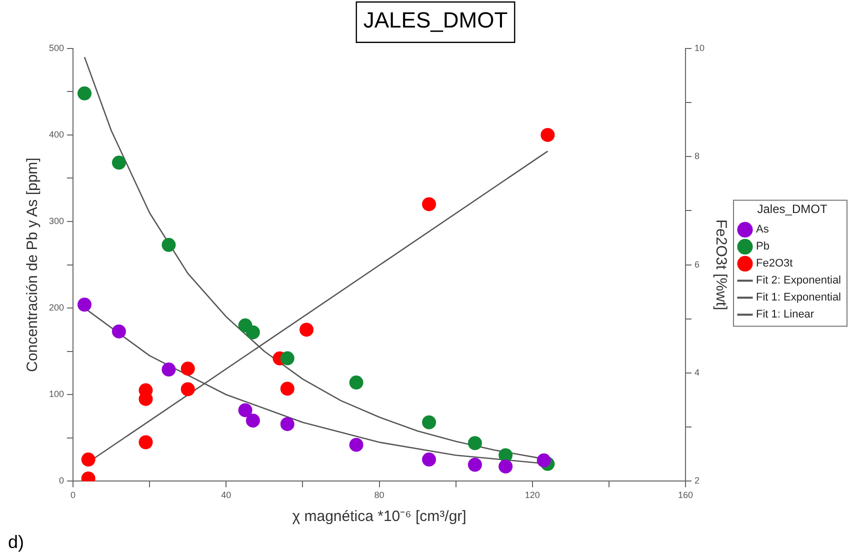  What do you see at coordinates (56, 134) in the screenshot?
I see `y-tick-label: 400` at bounding box center [56, 134].